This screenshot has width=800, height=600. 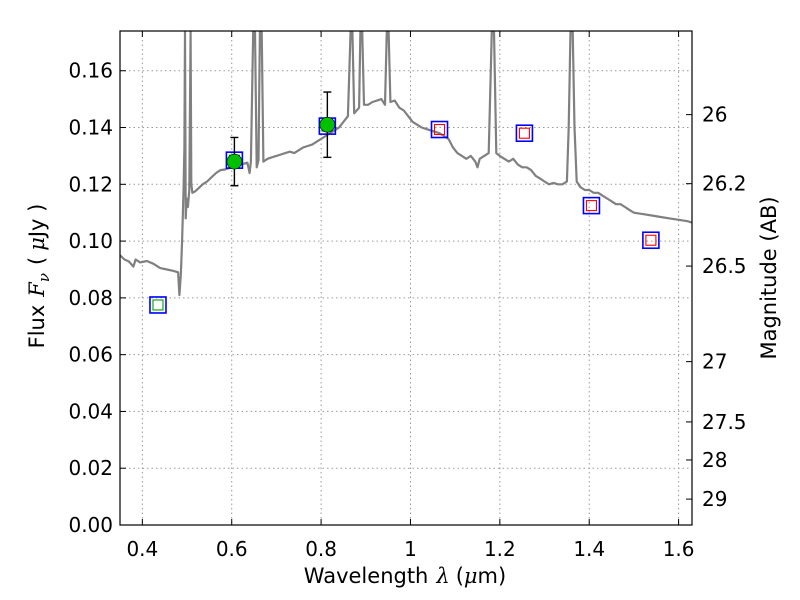 I want to click on x-tick-label: 1.4, so click(x=589, y=549).